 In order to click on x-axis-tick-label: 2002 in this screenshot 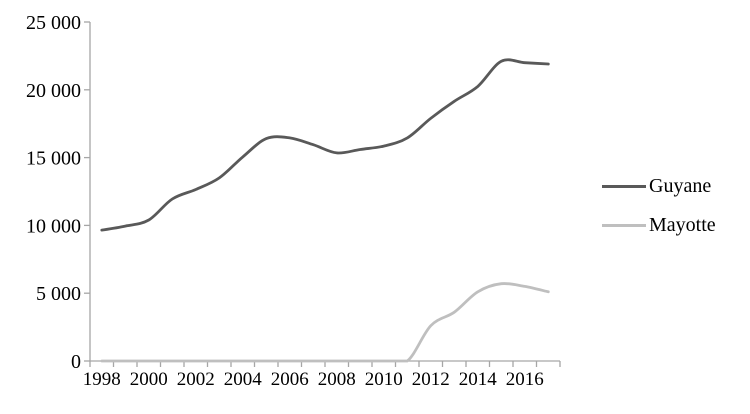, I will do `click(196, 379)`.